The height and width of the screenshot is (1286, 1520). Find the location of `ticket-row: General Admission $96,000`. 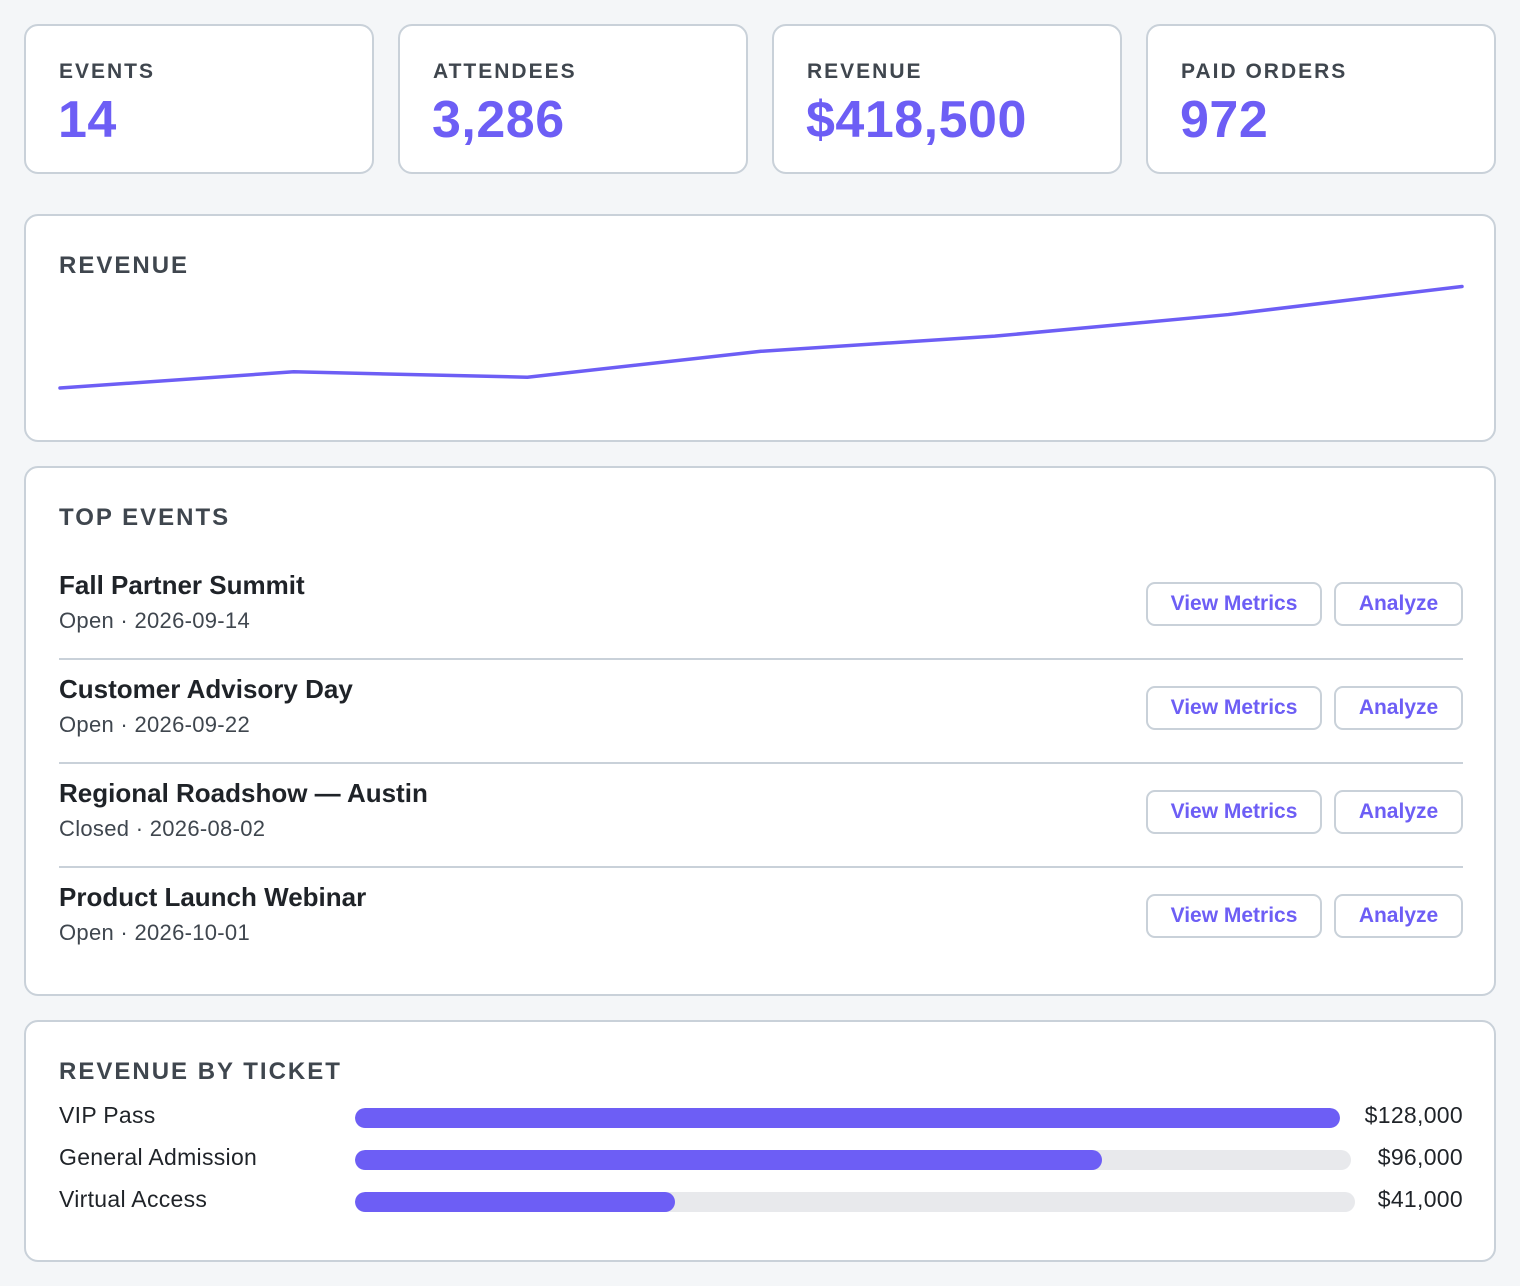

ticket-row: General Admission $96,000 is located at coordinates (761, 1160).